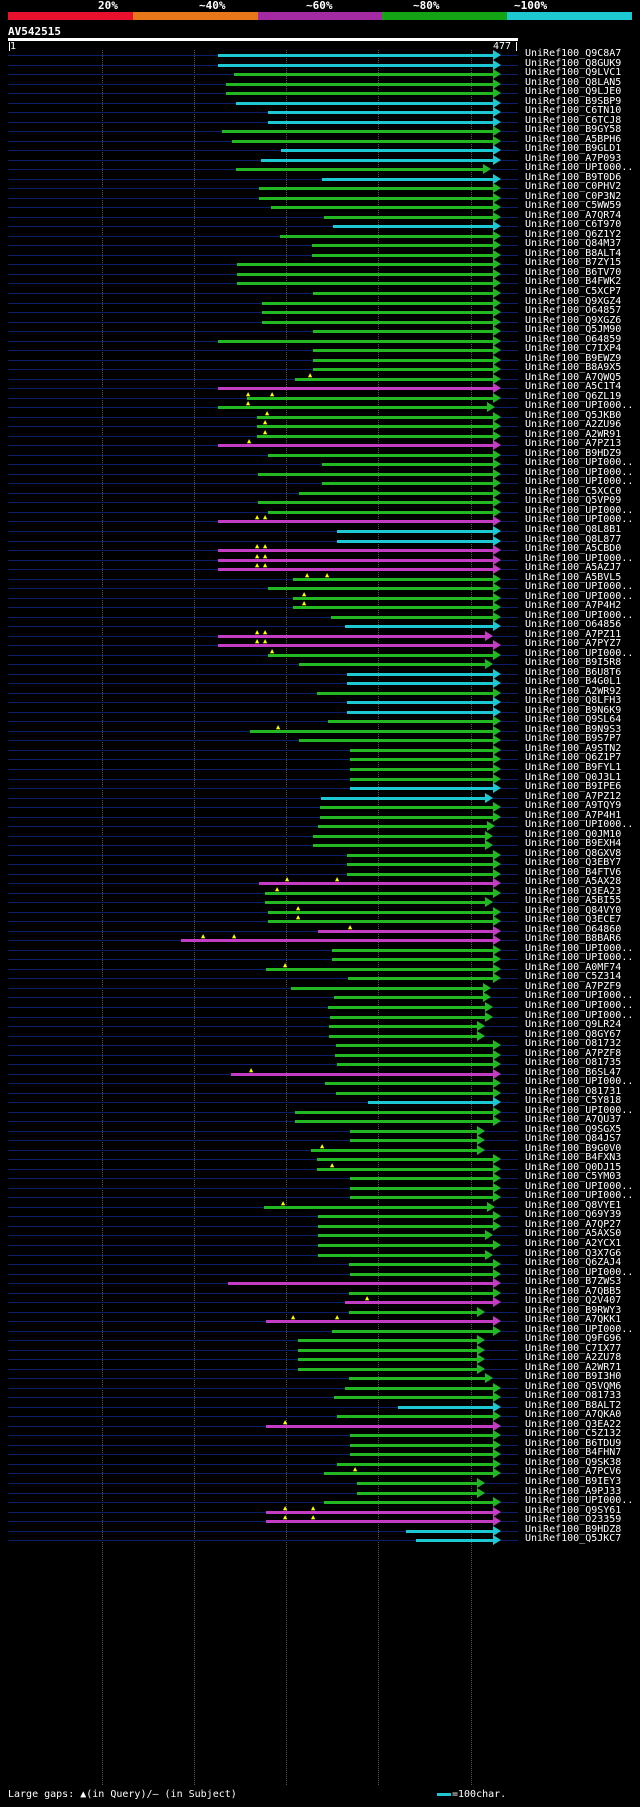 This screenshot has width=640, height=1807. What do you see at coordinates (573, 806) in the screenshot?
I see `hit-label: UniRef100_A9TQY9` at bounding box center [573, 806].